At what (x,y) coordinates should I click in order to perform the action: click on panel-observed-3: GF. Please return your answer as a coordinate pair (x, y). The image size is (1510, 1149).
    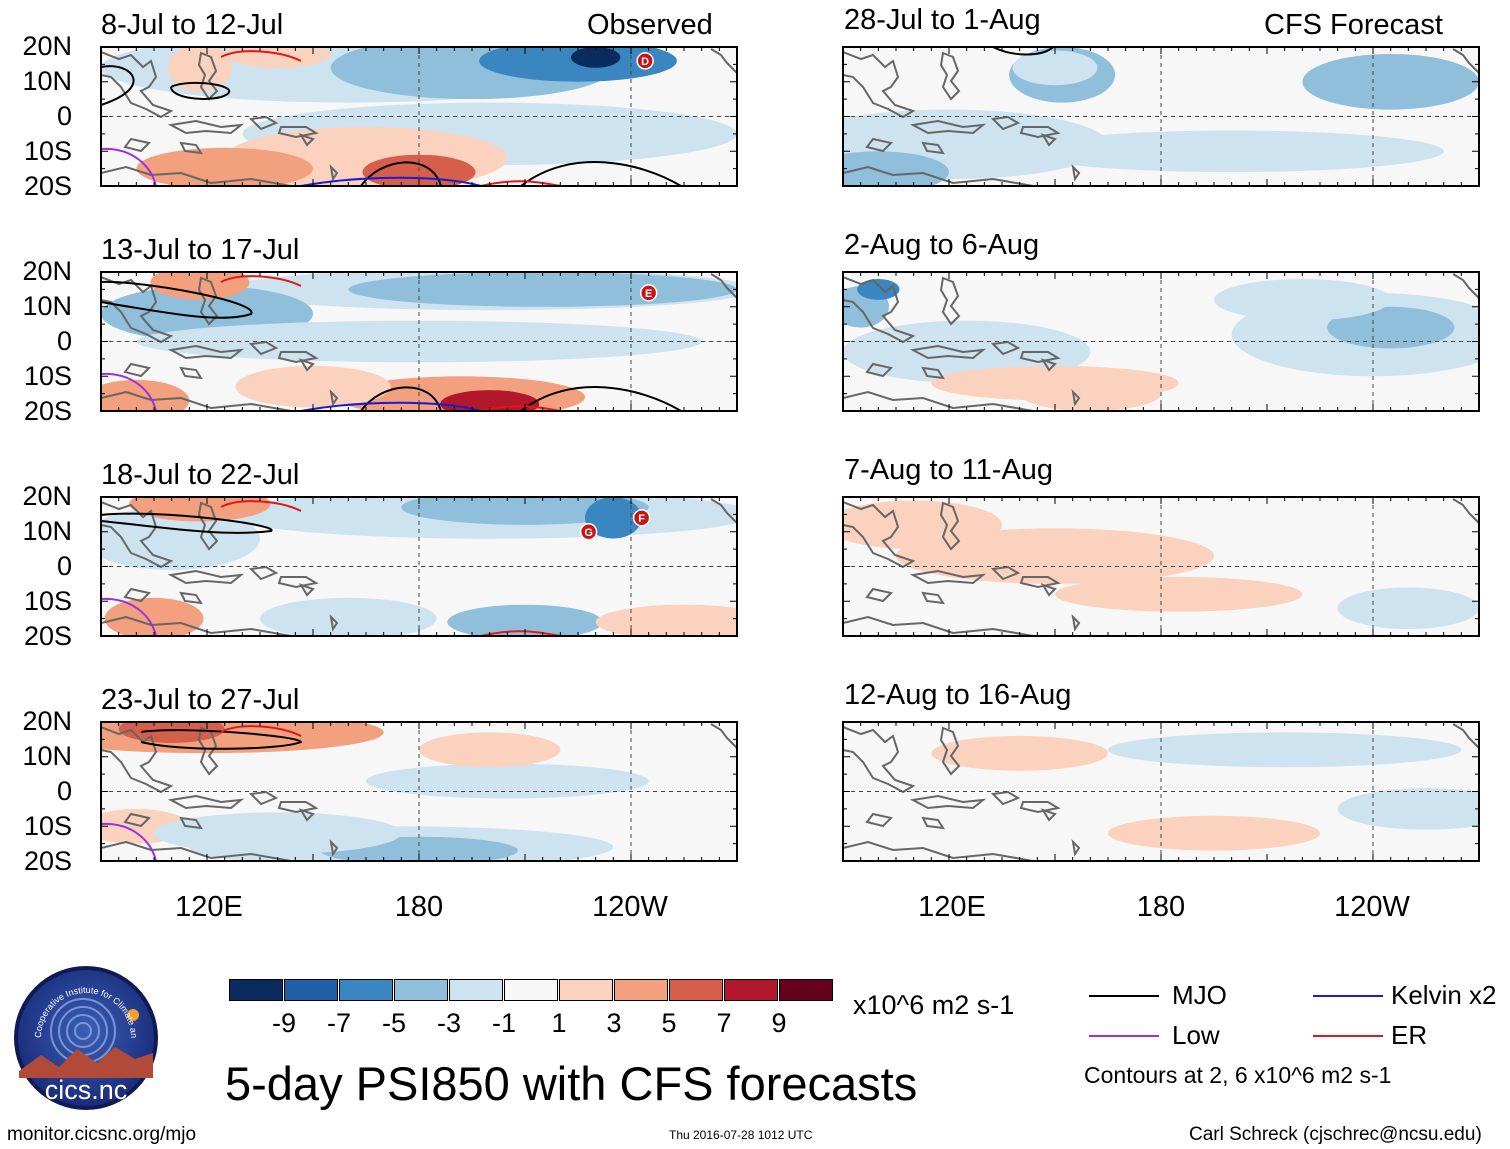
    Looking at the image, I should click on (419, 566).